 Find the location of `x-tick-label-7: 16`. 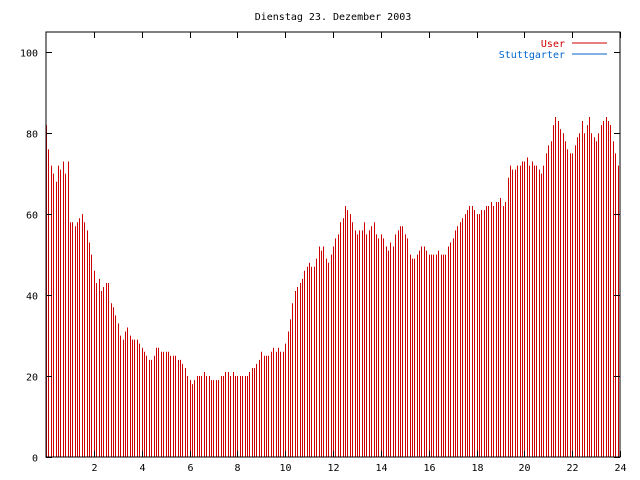

x-tick-label-7: 16 is located at coordinates (429, 468).